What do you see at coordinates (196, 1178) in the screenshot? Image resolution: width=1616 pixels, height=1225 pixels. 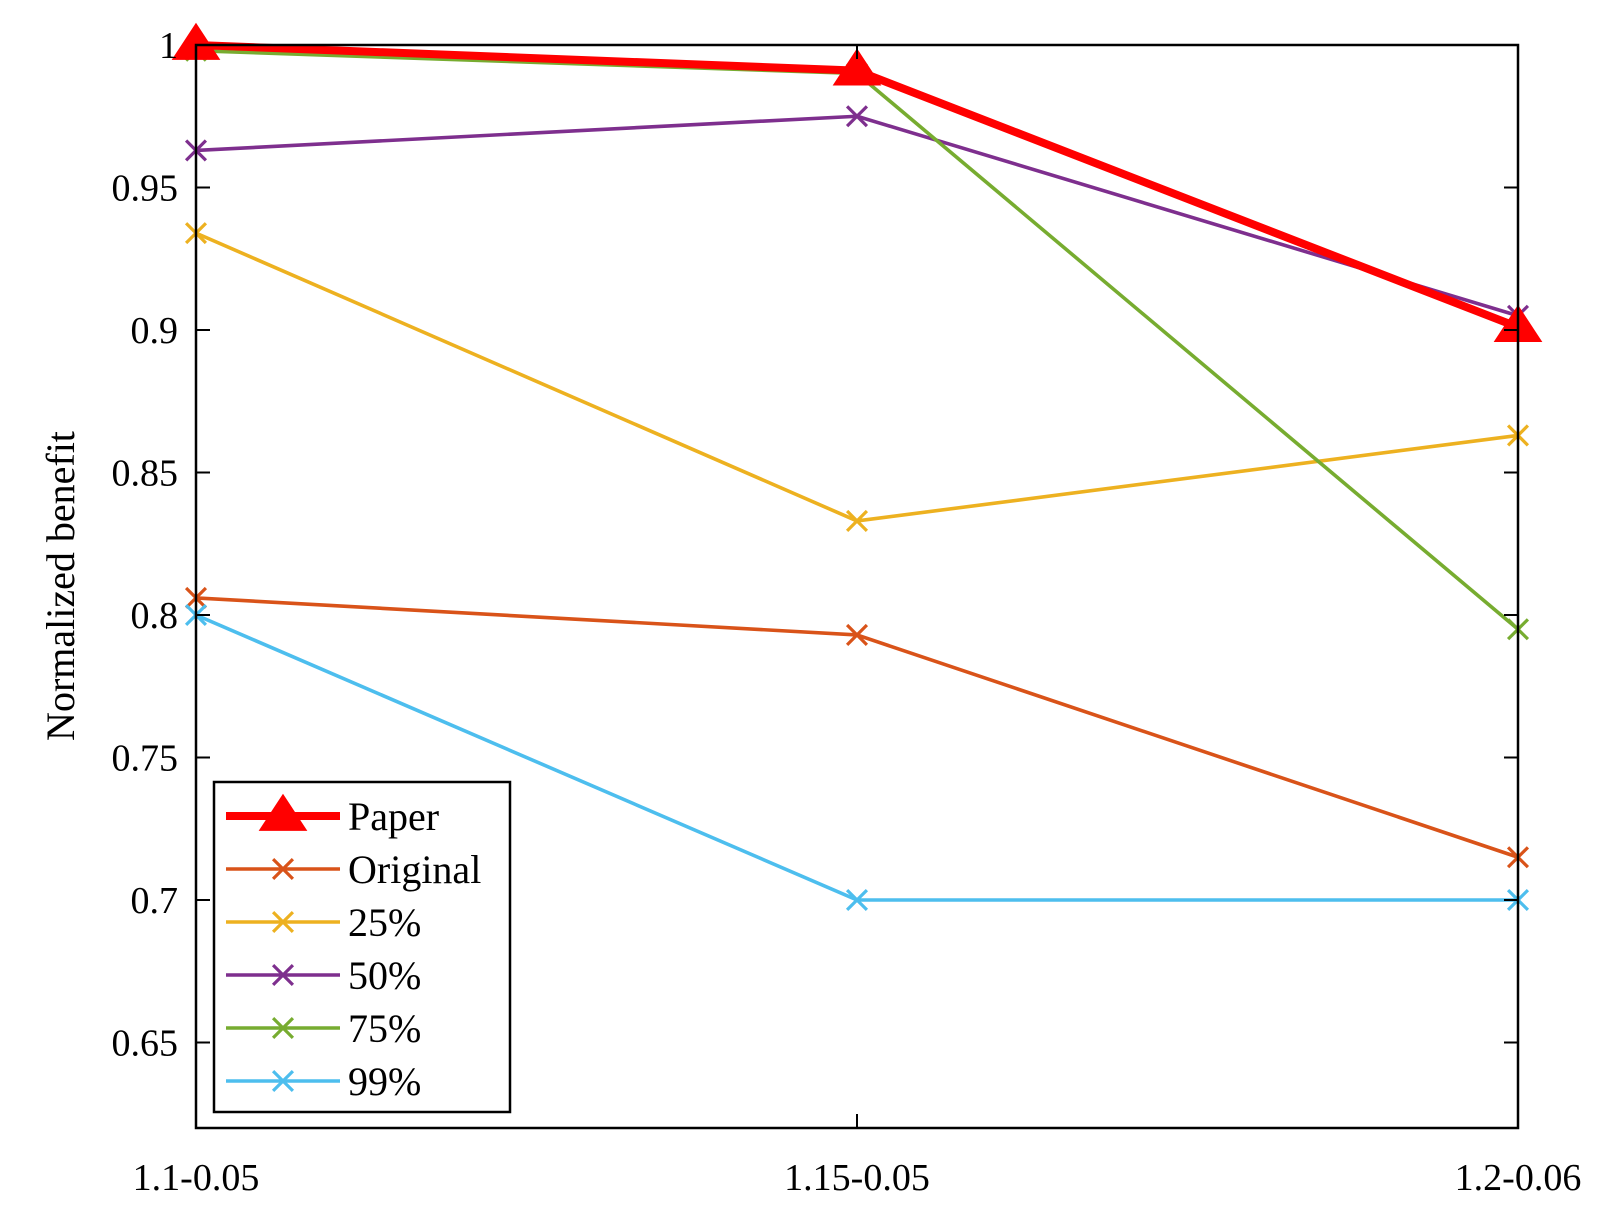 I see `x-tick-label: 1.1-0.05` at bounding box center [196, 1178].